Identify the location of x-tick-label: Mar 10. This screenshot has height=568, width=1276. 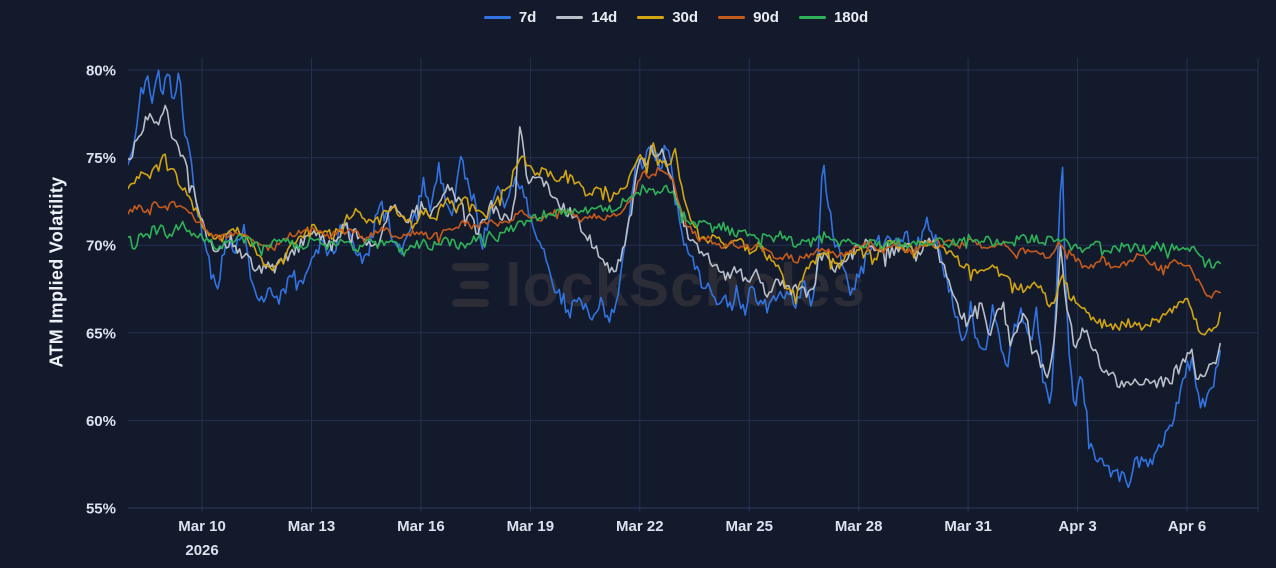
(202, 526).